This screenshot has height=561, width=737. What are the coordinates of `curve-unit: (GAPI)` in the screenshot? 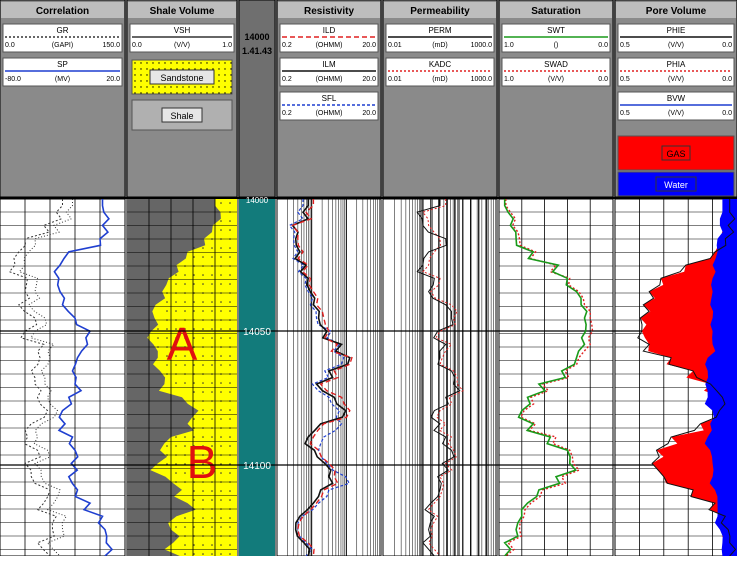 It's located at (62, 45).